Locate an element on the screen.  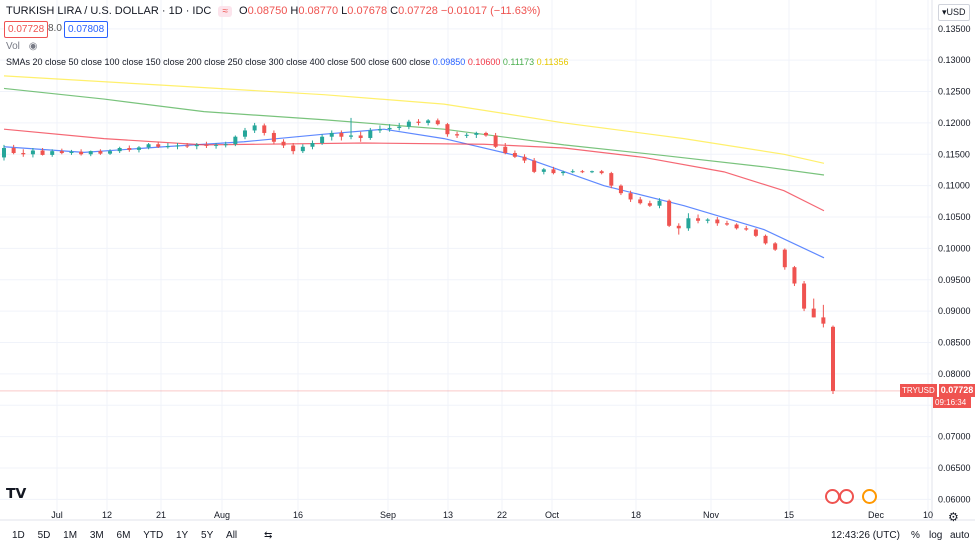
price-tag-countdown: 09:16:34 is located at coordinates (952, 402).